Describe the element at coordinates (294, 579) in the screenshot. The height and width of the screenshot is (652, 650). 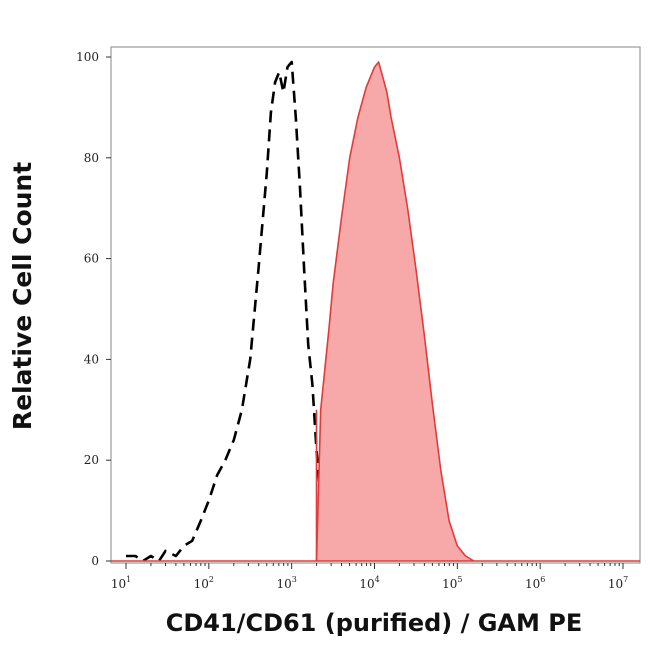
I see `x-tick-exponent: 3` at that location.